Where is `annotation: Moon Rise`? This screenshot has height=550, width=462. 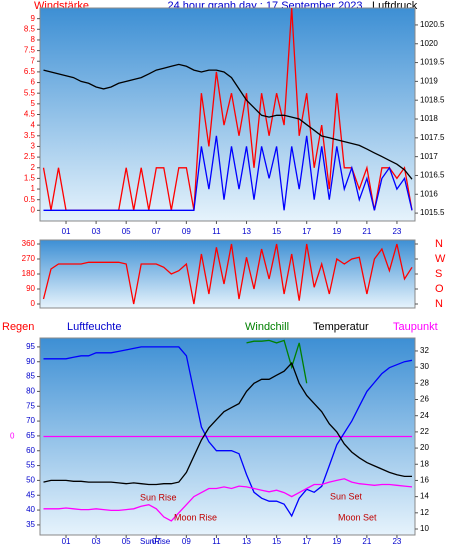 annotation: Moon Rise is located at coordinates (195, 517).